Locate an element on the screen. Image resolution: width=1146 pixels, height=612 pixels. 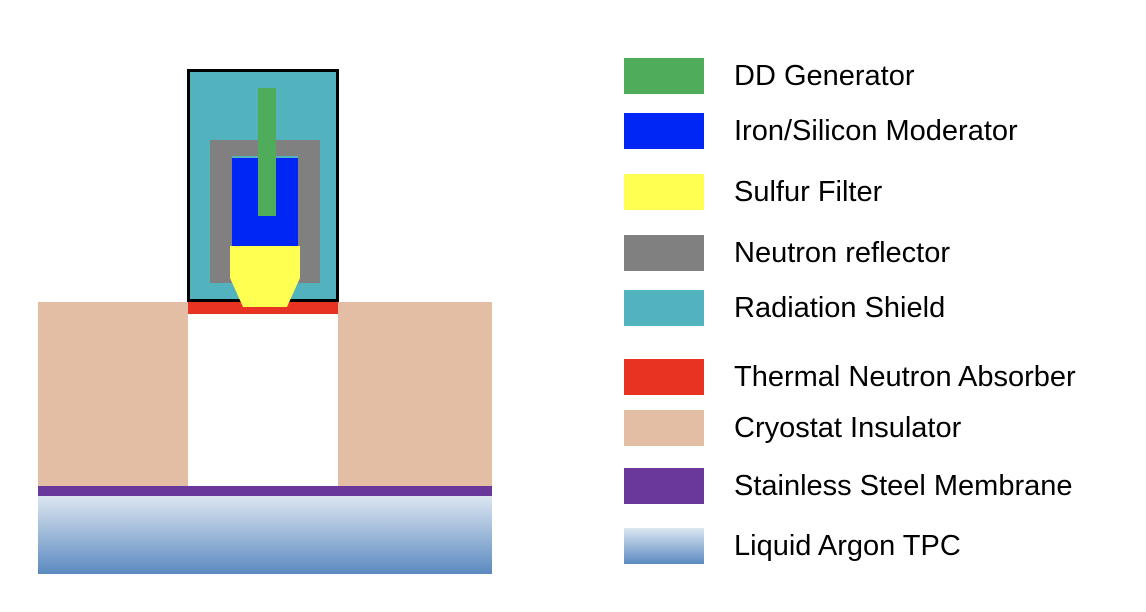
legend-item-radiation-shield: Radiation Shield is located at coordinates (784, 308).